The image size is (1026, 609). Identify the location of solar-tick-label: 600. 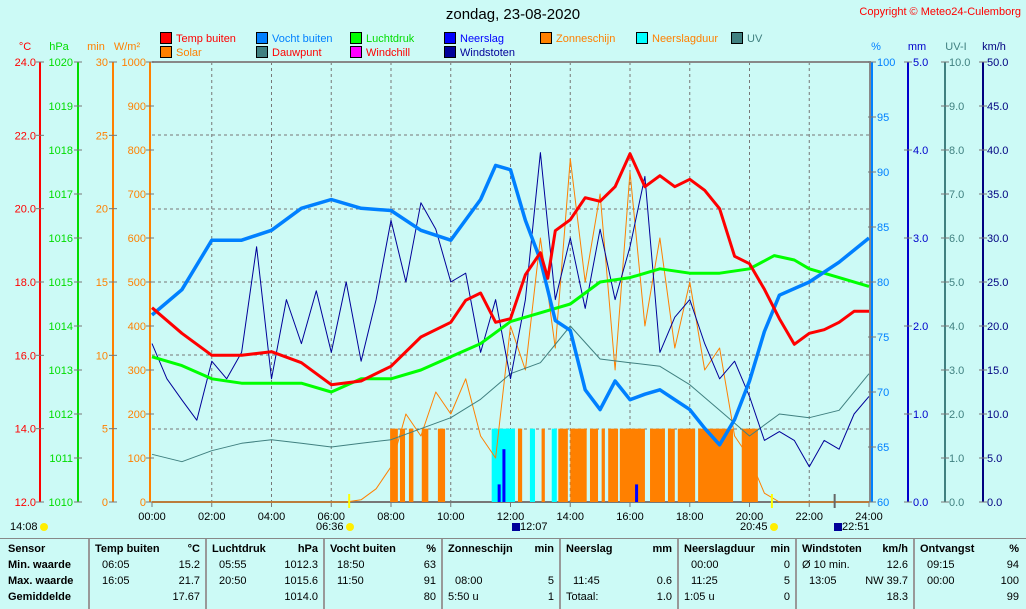
(137, 239).